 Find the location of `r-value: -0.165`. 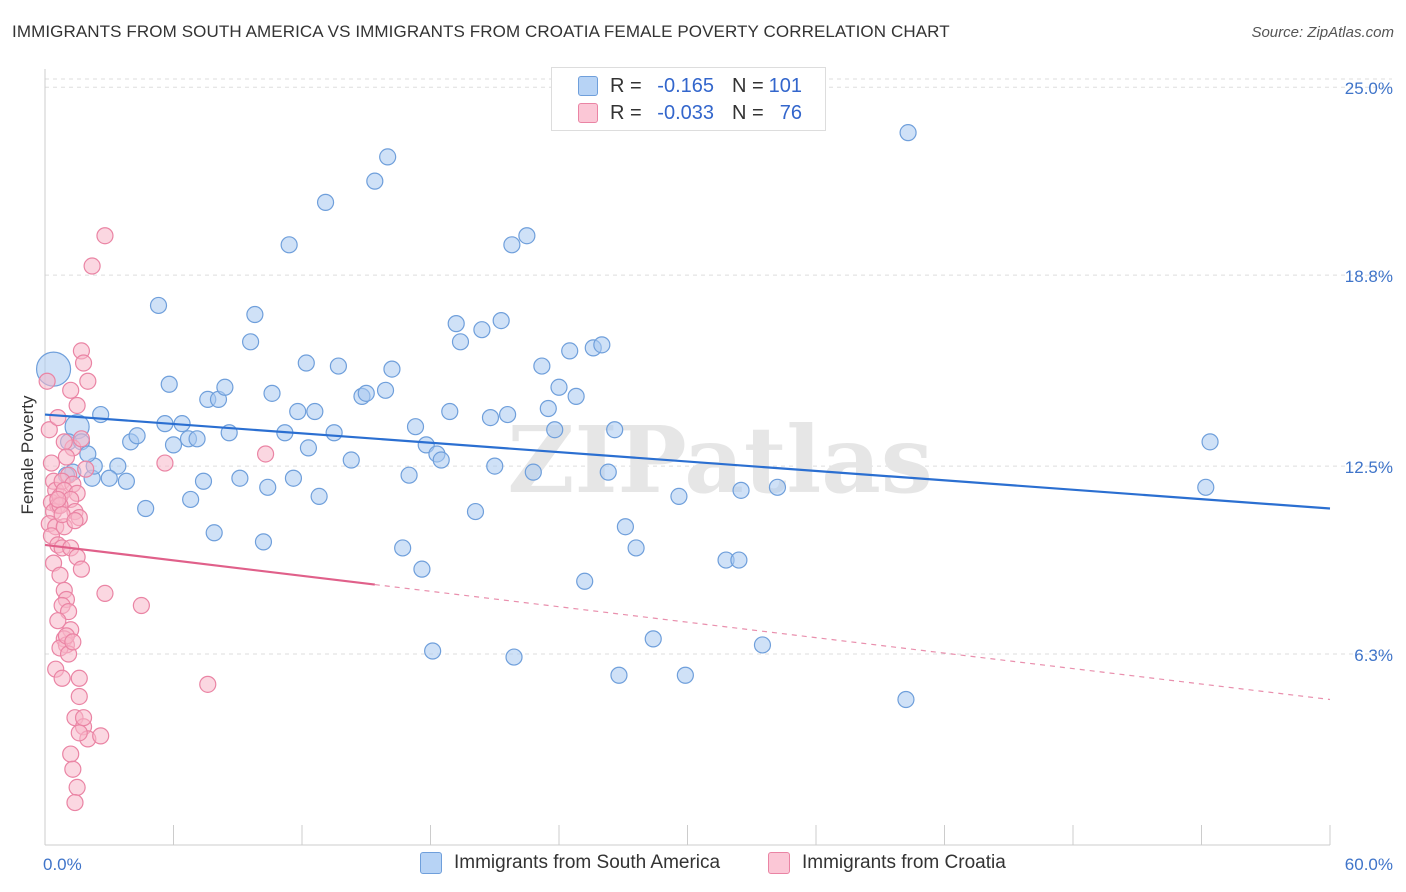

r-value: -0.165 is located at coordinates (685, 85).